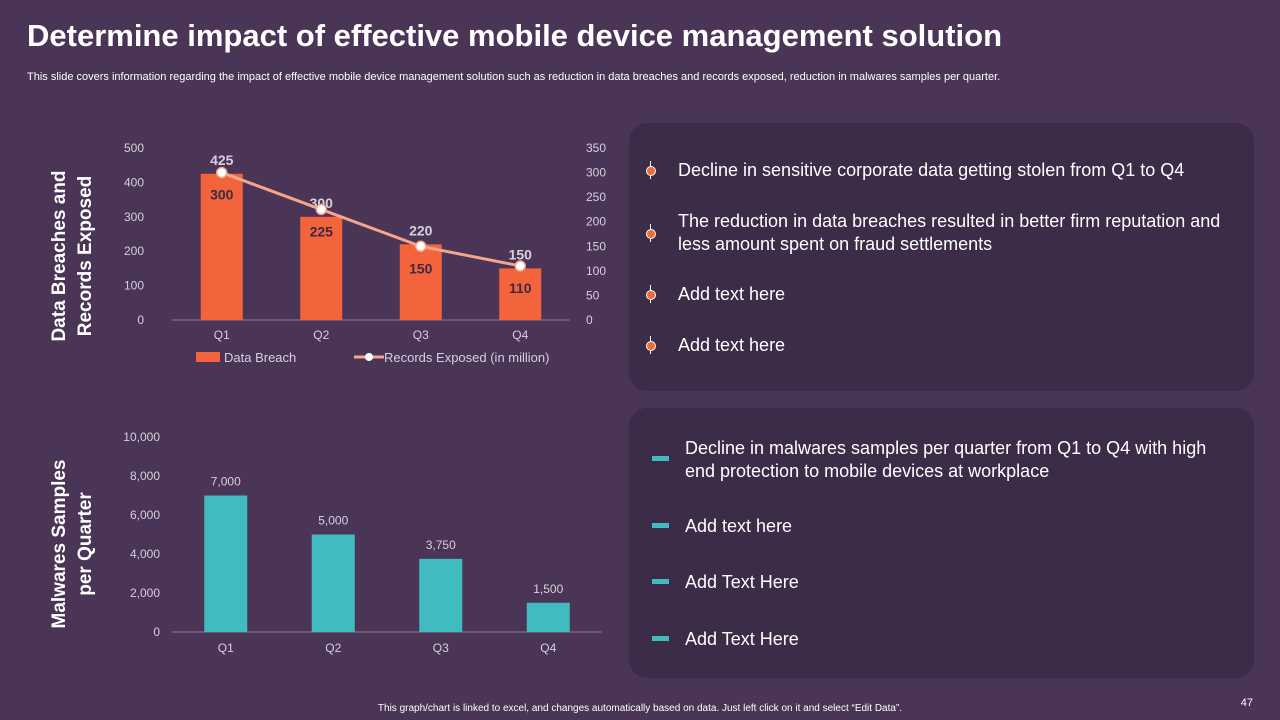  Describe the element at coordinates (322, 231) in the screenshot. I see `line-value-label: 225` at that location.